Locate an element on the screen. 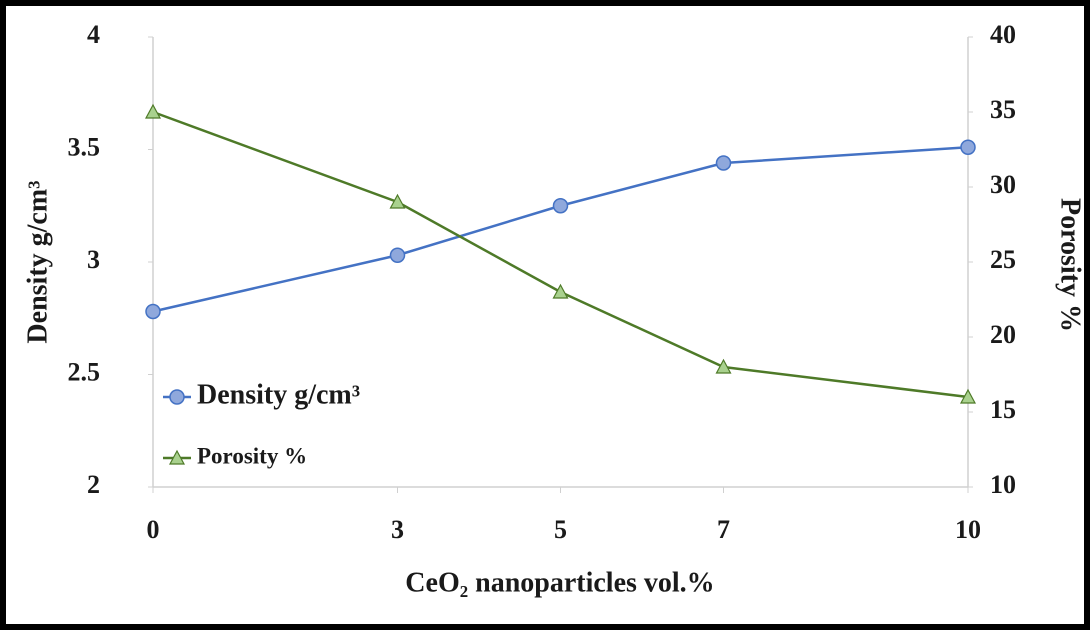 Image resolution: width=1090 pixels, height=630 pixels. legend-label: Porosity % is located at coordinates (252, 455).